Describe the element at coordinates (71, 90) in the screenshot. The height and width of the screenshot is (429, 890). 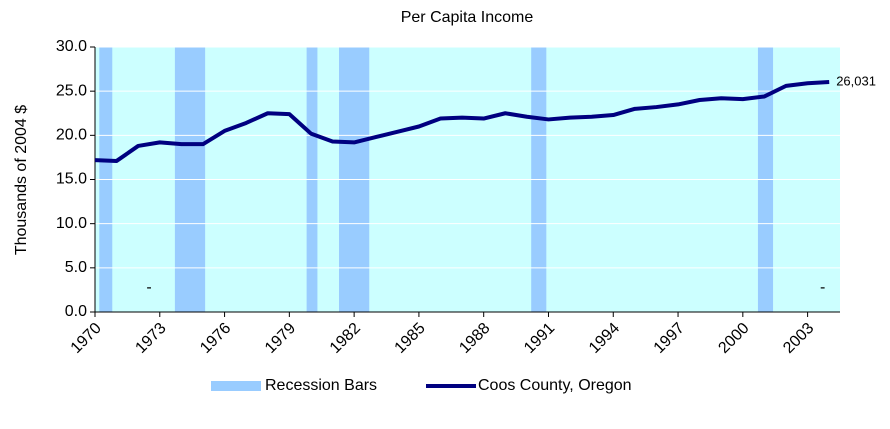
I see `y-tick-label: 25.0` at that location.